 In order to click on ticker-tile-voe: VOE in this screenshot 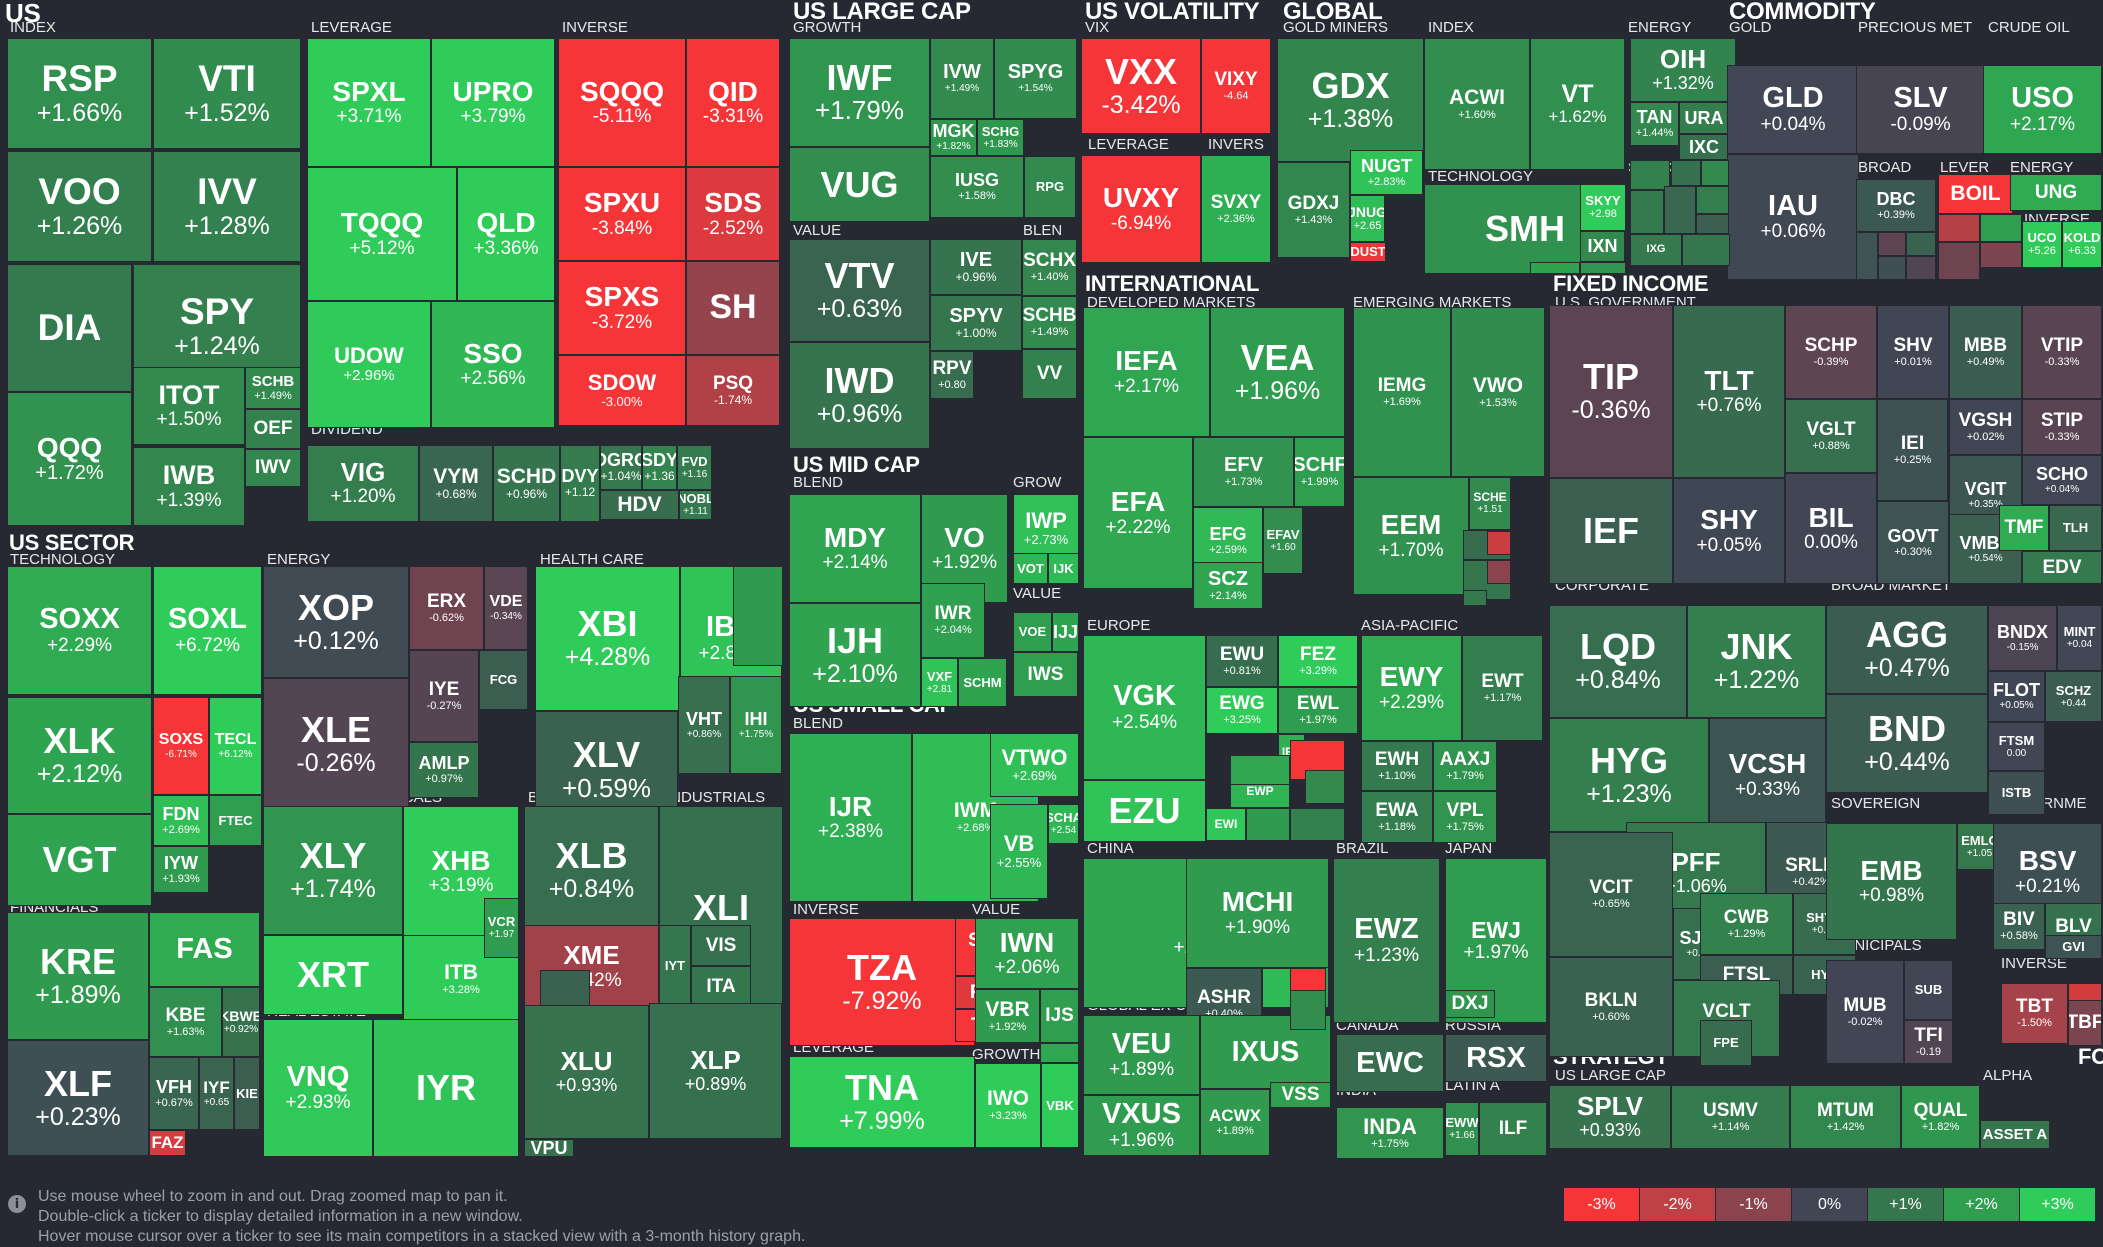, I will do `click(1032, 632)`.